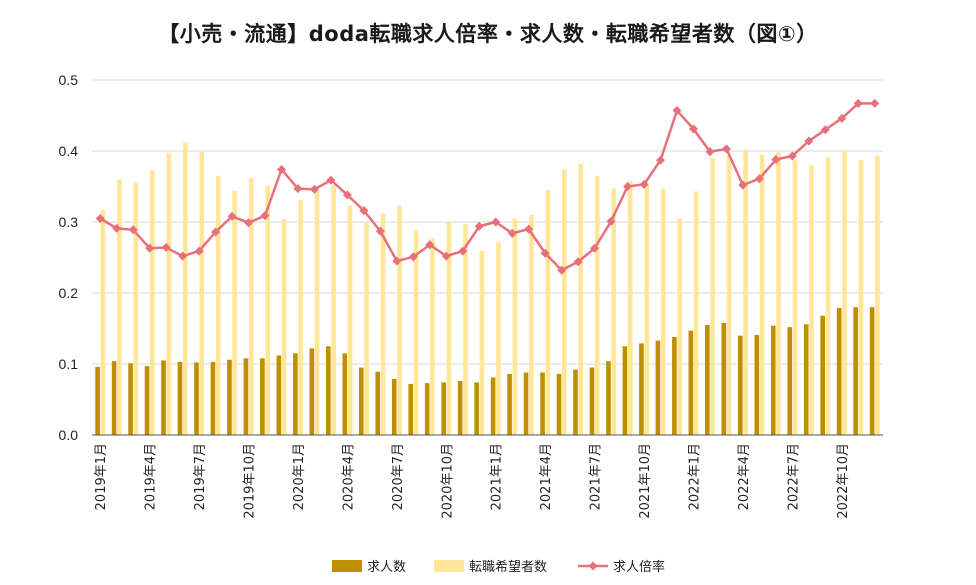 The width and height of the screenshot is (976, 585). Describe the element at coordinates (348, 476) in the screenshot. I see `x-tick-label: 2020年4月` at that location.